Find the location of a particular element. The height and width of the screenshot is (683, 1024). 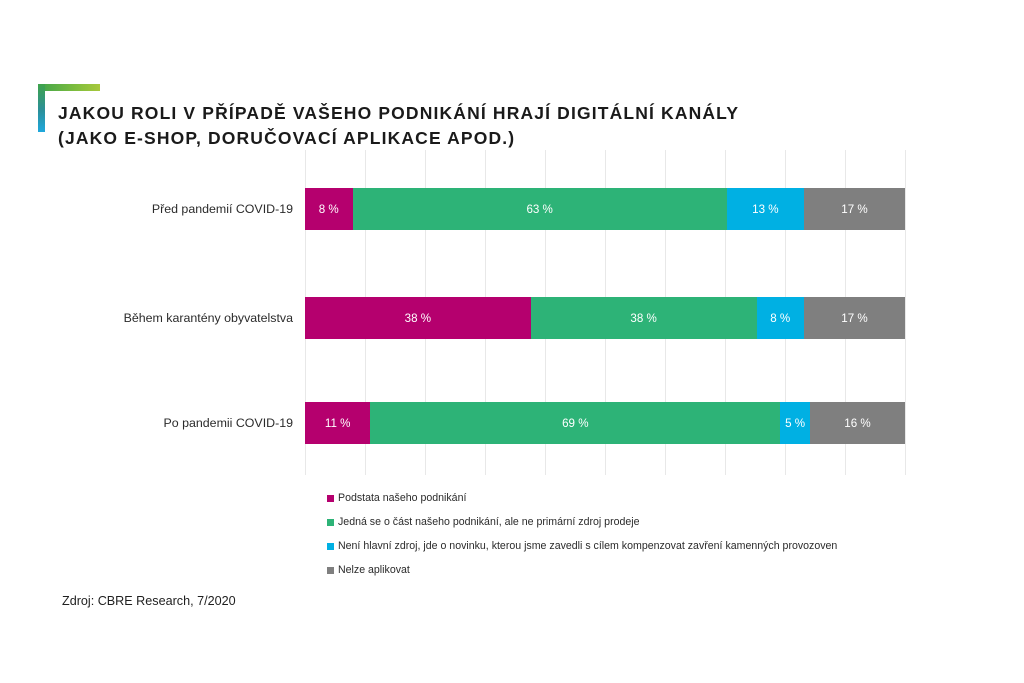

brand-corner-bracket is located at coordinates (69, 108).